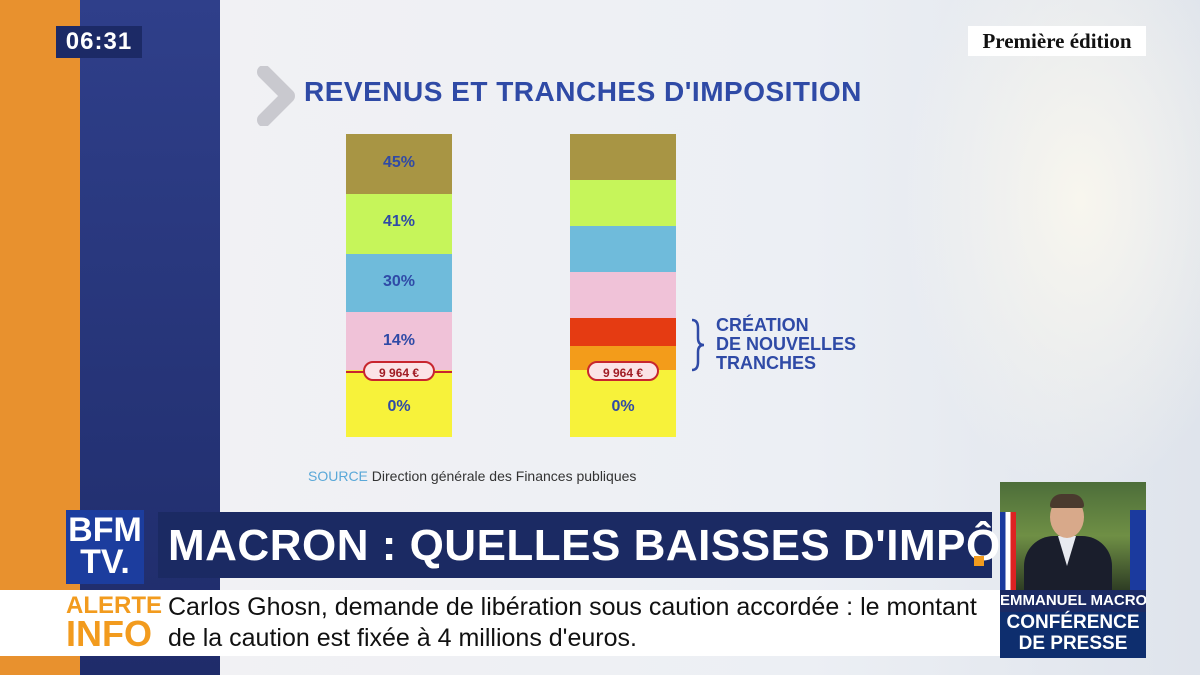 This screenshot has height=675, width=1200. I want to click on chevron-right-icon, so click(276, 96).